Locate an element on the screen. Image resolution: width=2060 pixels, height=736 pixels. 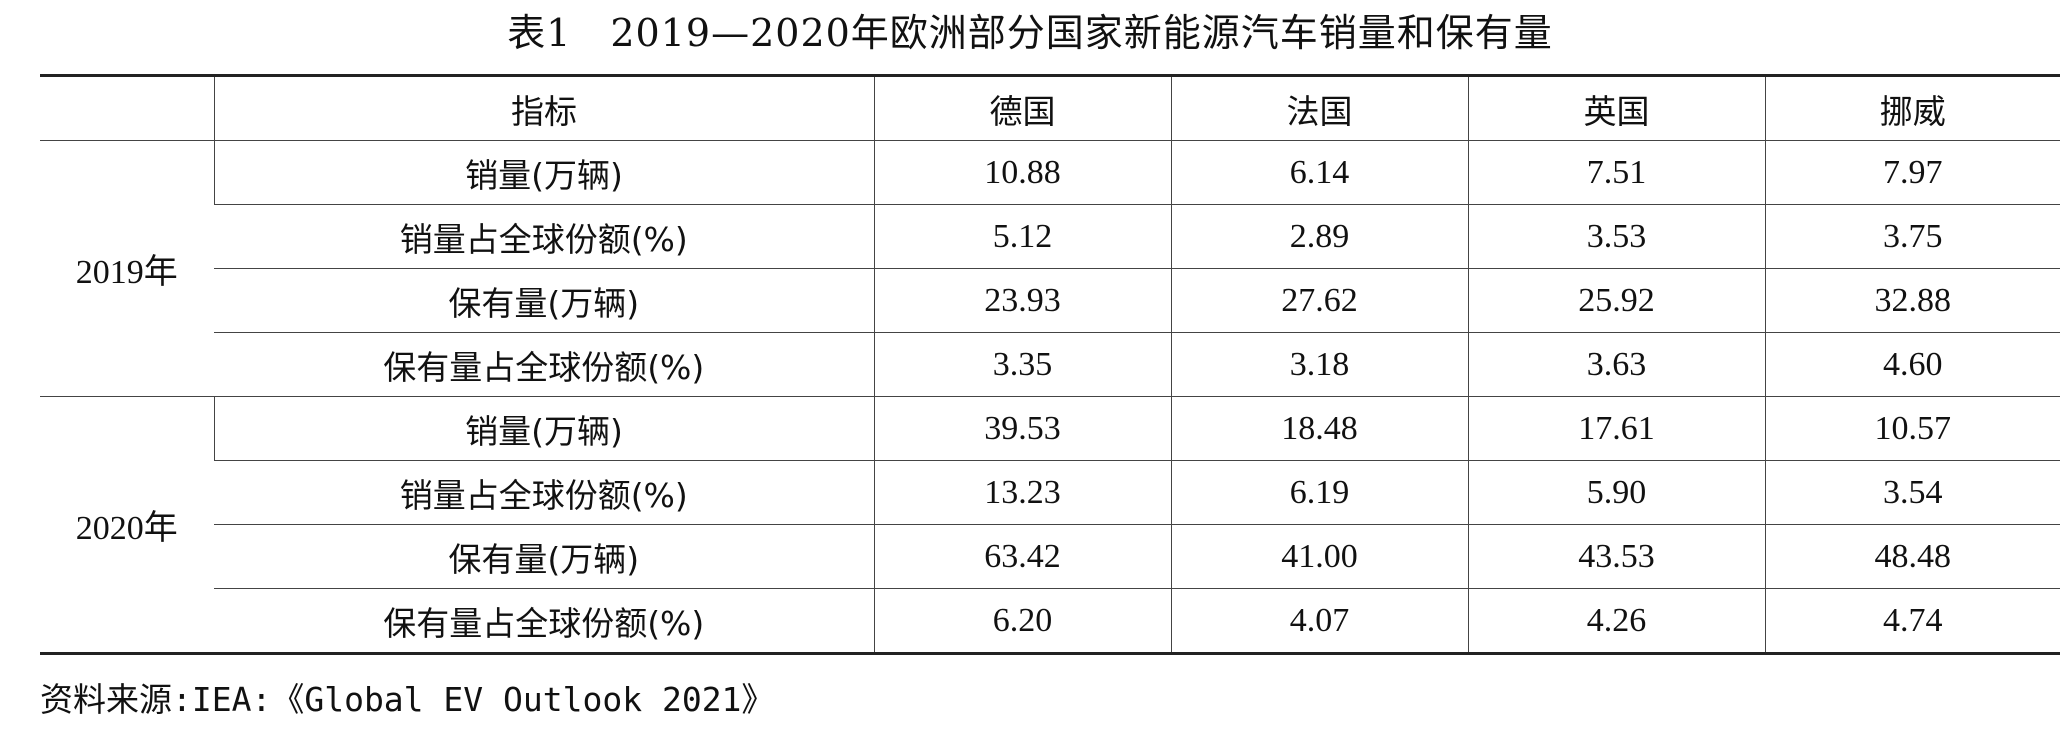
data-cell: 13.23 is located at coordinates (1022, 492).